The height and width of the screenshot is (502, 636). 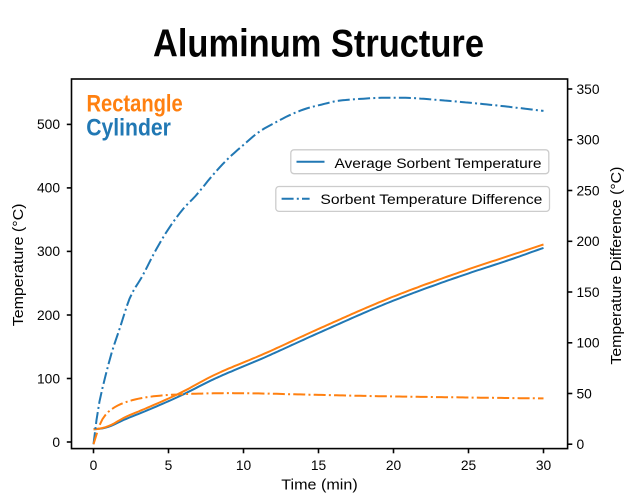 What do you see at coordinates (544, 465) in the screenshot?
I see `svg-text: 30` at bounding box center [544, 465].